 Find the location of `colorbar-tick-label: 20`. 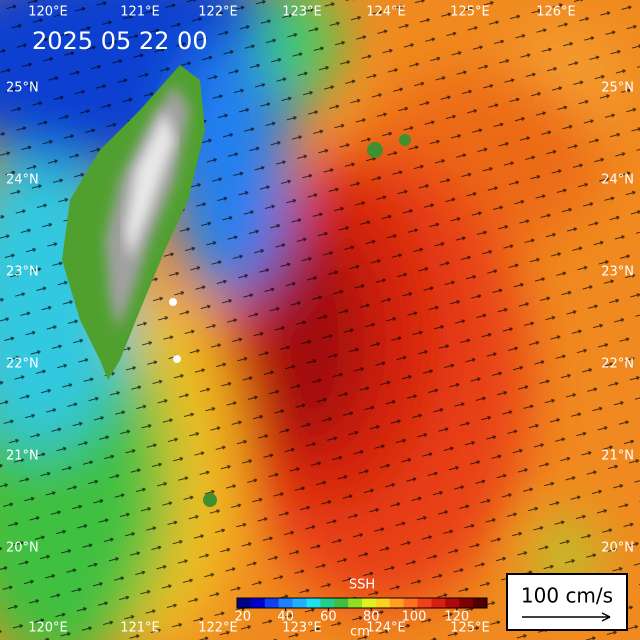

colorbar-tick-label: 20 is located at coordinates (243, 617).